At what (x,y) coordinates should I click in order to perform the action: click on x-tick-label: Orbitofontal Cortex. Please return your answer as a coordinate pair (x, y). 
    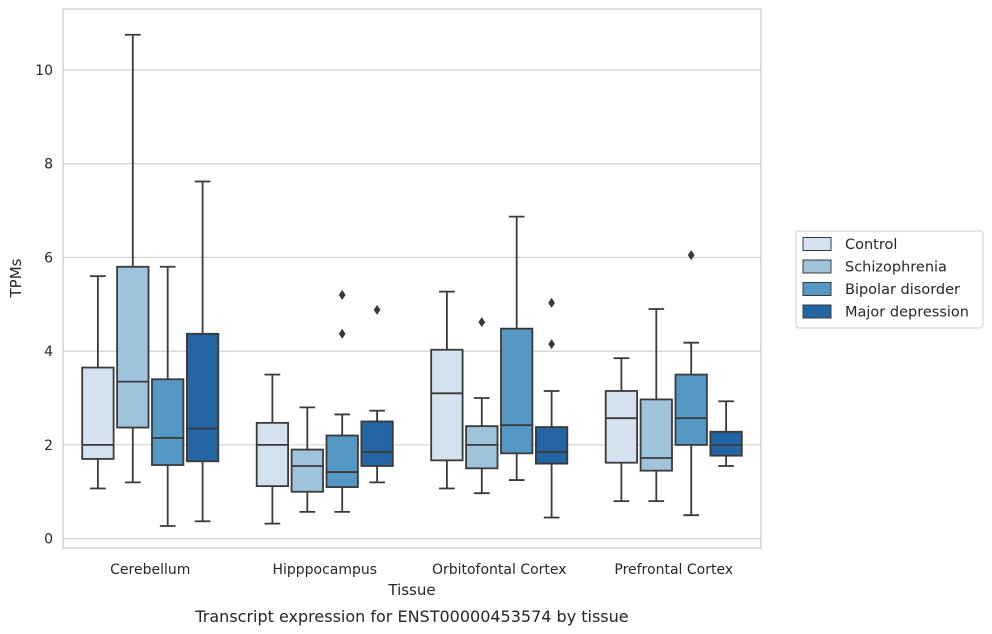
    Looking at the image, I should click on (499, 570).